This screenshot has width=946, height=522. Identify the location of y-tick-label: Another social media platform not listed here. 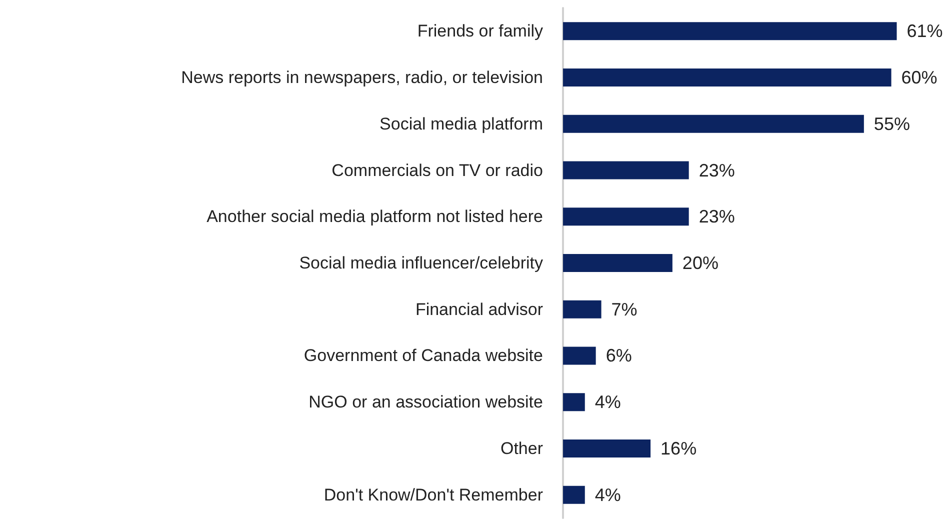
(374, 216).